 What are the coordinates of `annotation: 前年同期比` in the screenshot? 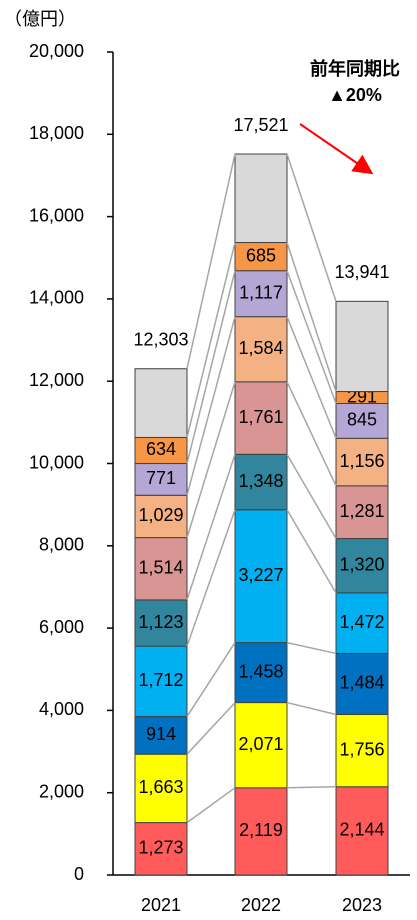 It's located at (355, 68).